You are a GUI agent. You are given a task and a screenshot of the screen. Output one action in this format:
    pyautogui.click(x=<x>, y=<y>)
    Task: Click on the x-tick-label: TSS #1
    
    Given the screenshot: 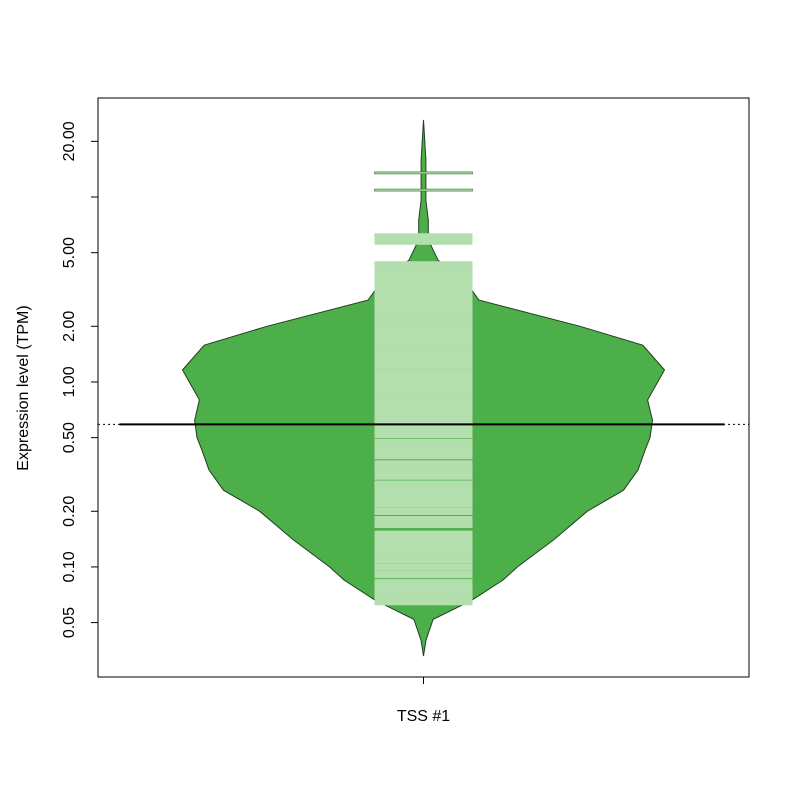 What is the action you would take?
    pyautogui.click(x=423, y=716)
    